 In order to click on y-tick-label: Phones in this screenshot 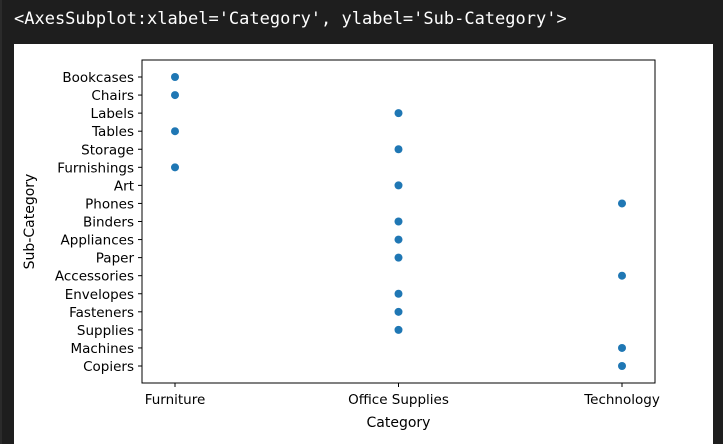, I will do `click(109, 204)`.